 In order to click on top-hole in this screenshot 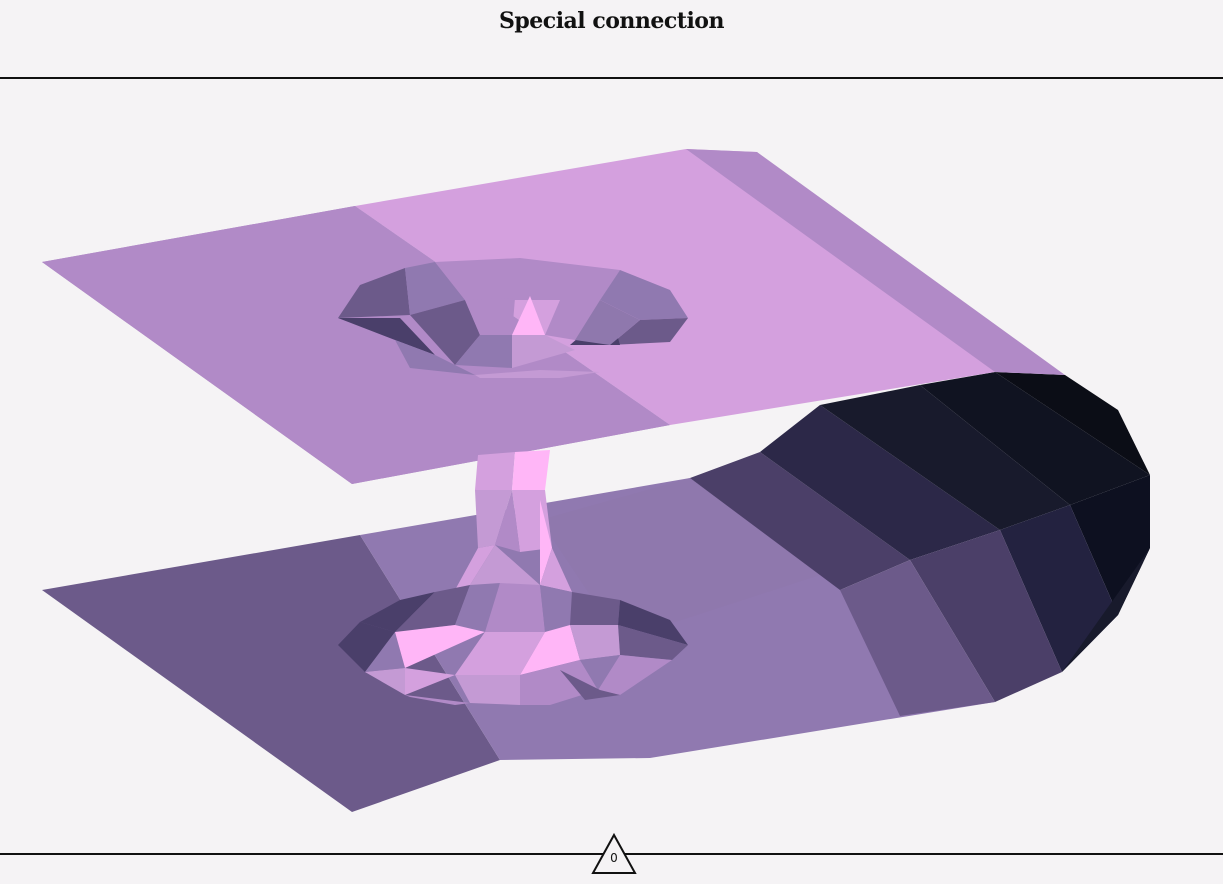, I will do `click(513, 318)`.